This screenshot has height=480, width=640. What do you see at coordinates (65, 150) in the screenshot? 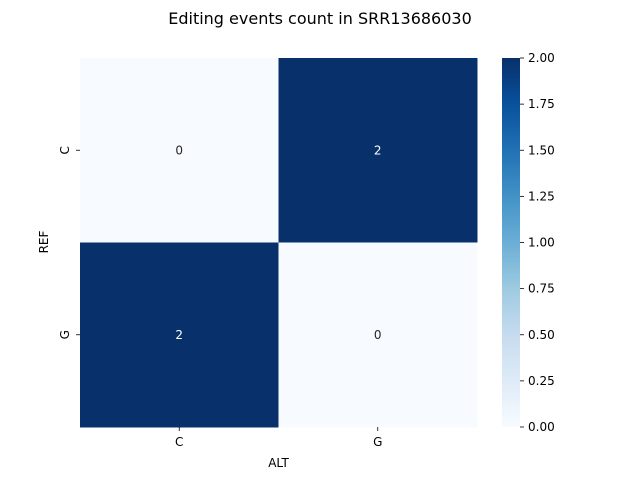
I see `y-tick-label: C` at bounding box center [65, 150].